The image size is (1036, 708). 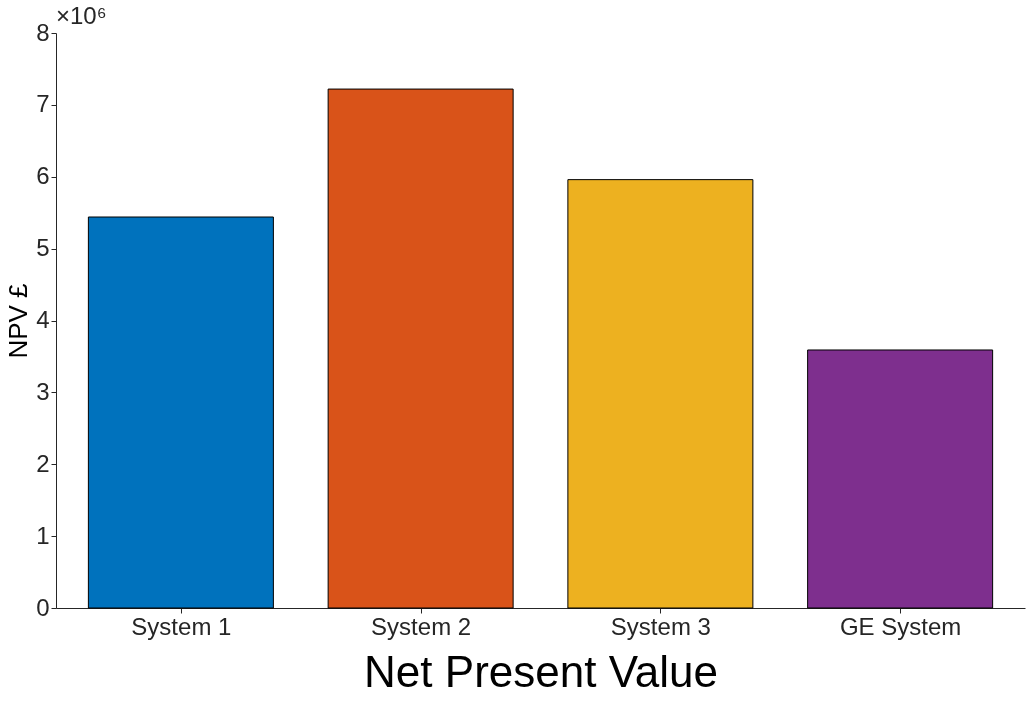 I want to click on y-tick-label: 0, so click(x=43, y=607).